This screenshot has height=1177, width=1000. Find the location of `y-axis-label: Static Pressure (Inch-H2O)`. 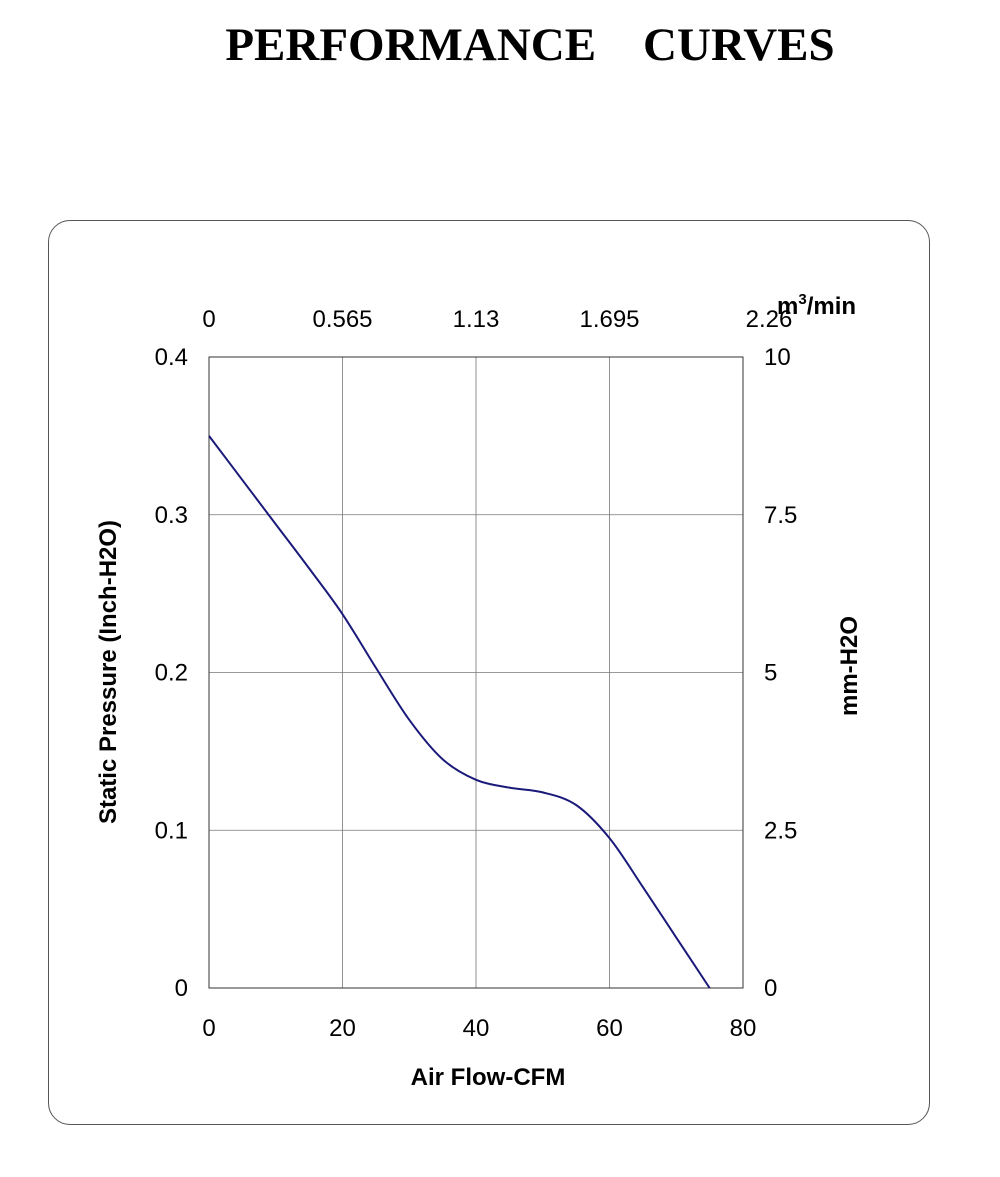

y-axis-label: Static Pressure (Inch-H2O) is located at coordinates (108, 672).